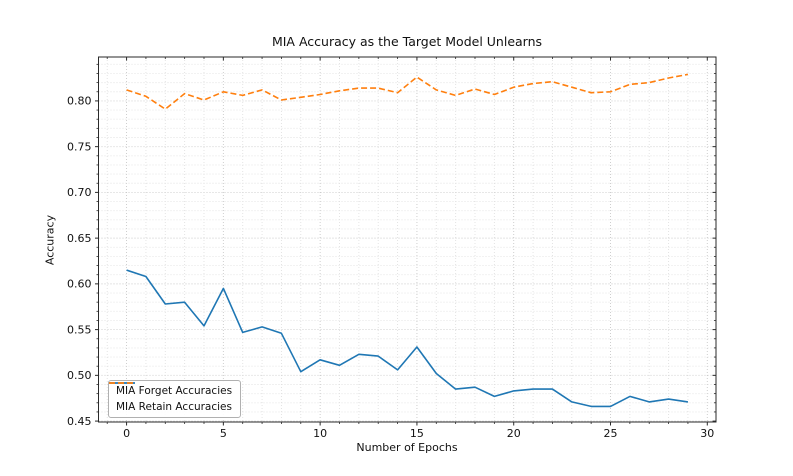  What do you see at coordinates (417, 433) in the screenshot?
I see `x-tick-label: 15` at bounding box center [417, 433].